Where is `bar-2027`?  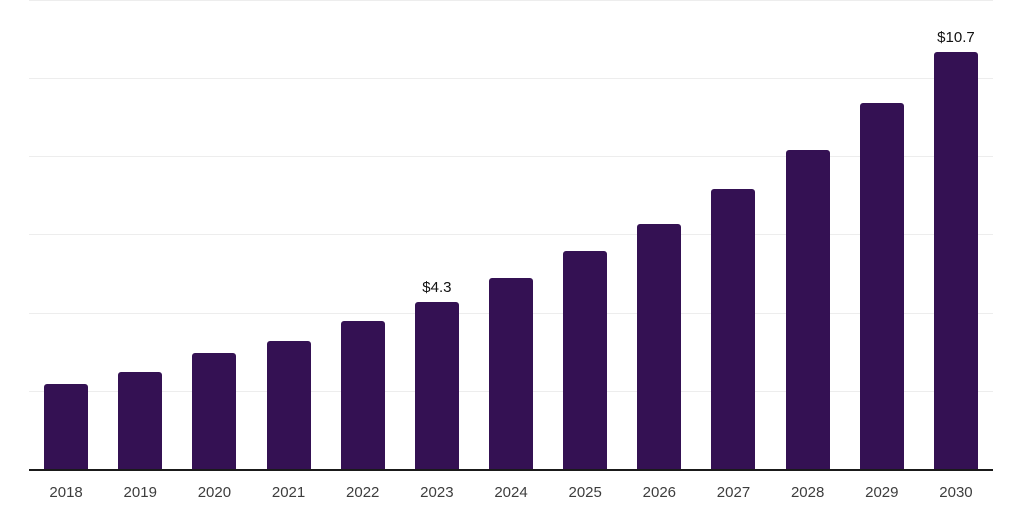 bar-2027 is located at coordinates (733, 329).